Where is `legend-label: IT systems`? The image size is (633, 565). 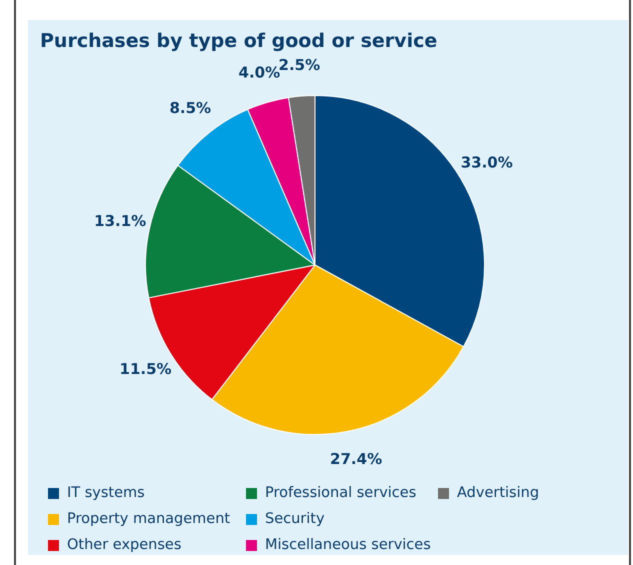 legend-label: IT systems is located at coordinates (106, 493).